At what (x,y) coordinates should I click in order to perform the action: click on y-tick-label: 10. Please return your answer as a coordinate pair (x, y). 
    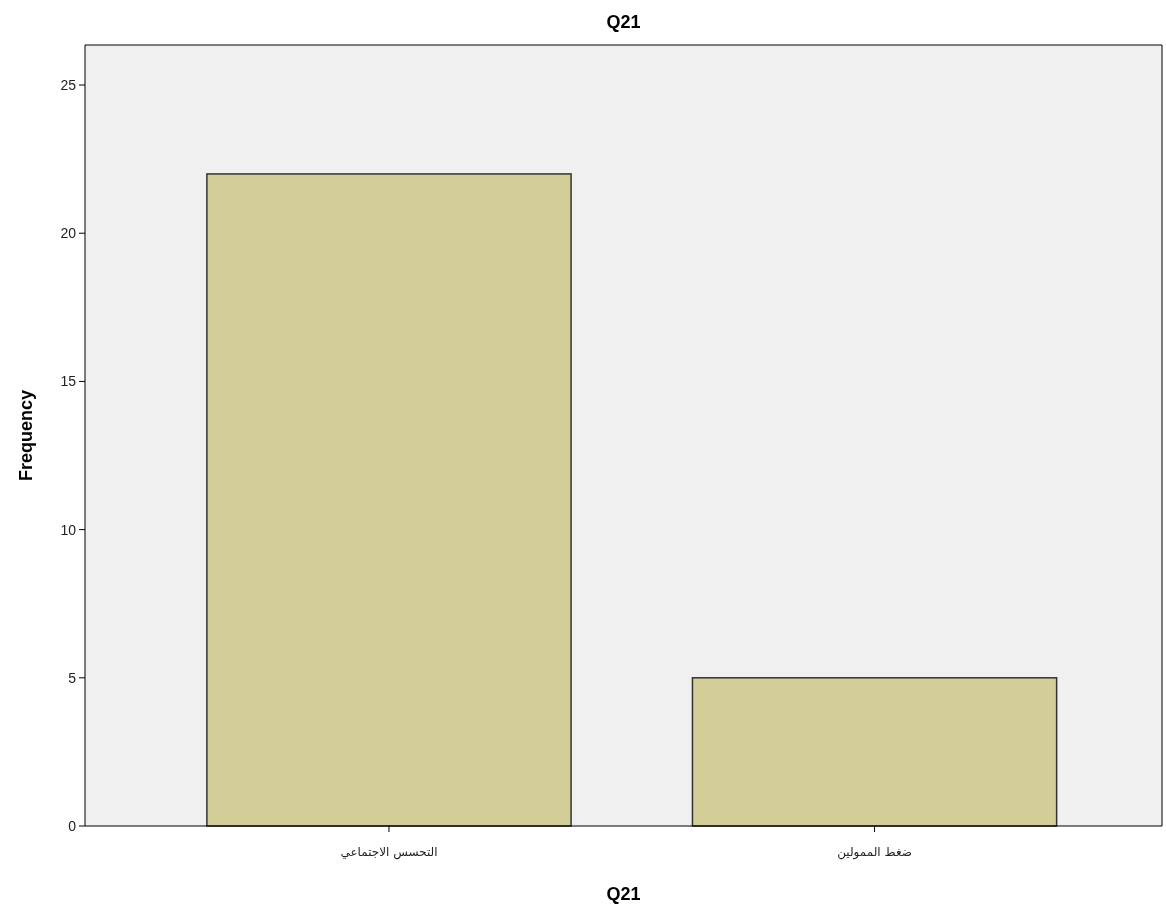
    Looking at the image, I should click on (68, 529).